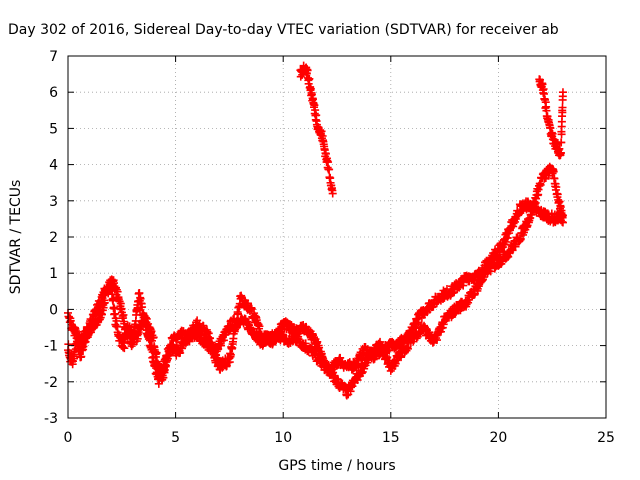  What do you see at coordinates (391, 438) in the screenshot?
I see `x-tick-label: 15` at bounding box center [391, 438].